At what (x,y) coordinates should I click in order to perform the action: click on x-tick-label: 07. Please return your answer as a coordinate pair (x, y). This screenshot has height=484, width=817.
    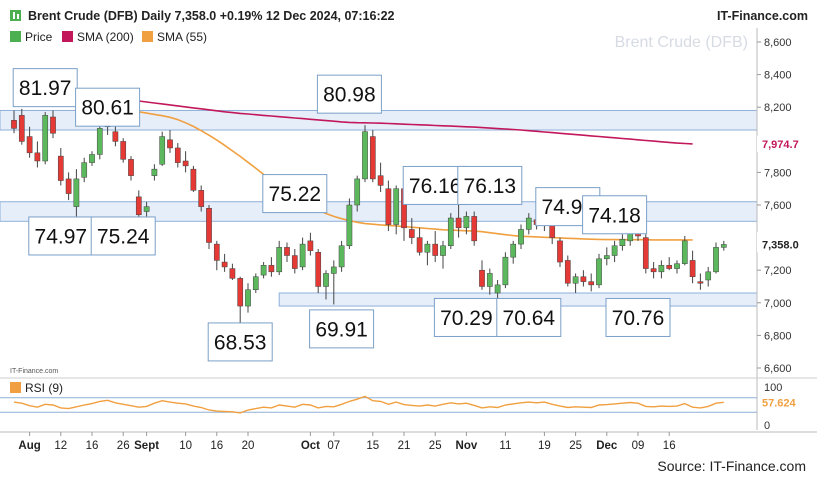
    Looking at the image, I should click on (333, 446).